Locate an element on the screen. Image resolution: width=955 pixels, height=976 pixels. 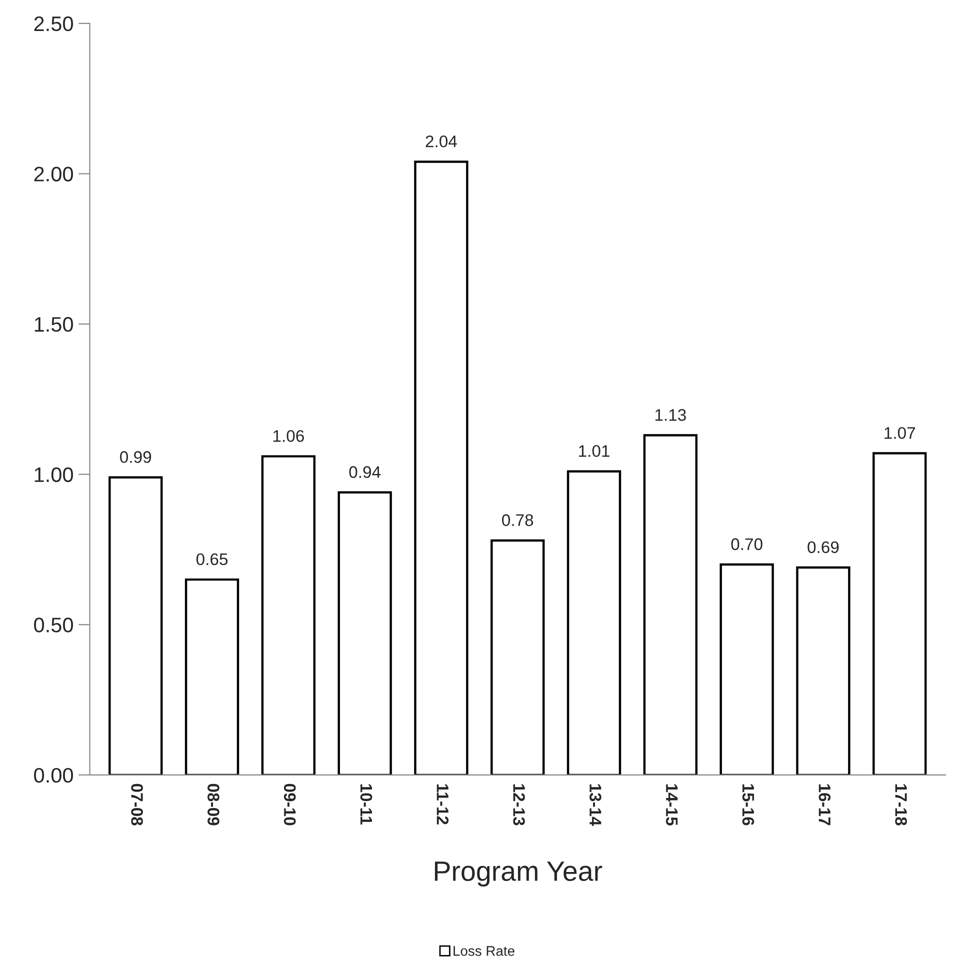
data-label: 0.70 is located at coordinates (746, 544).